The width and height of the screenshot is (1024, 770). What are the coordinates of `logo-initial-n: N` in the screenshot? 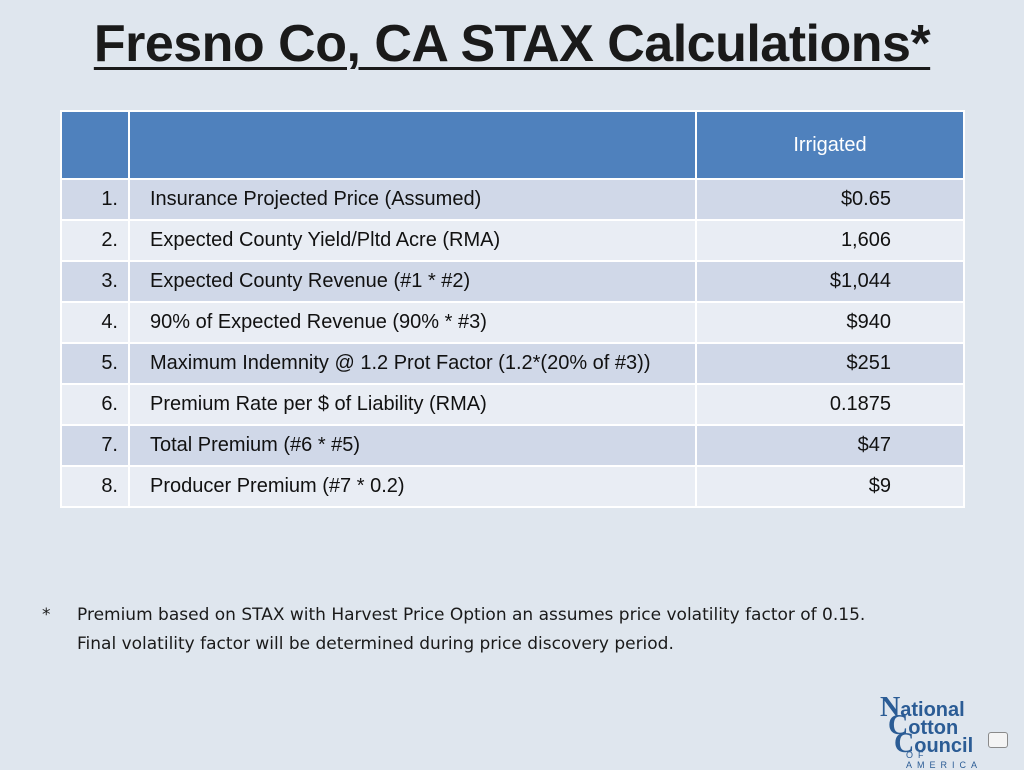 It's located at (890, 707).